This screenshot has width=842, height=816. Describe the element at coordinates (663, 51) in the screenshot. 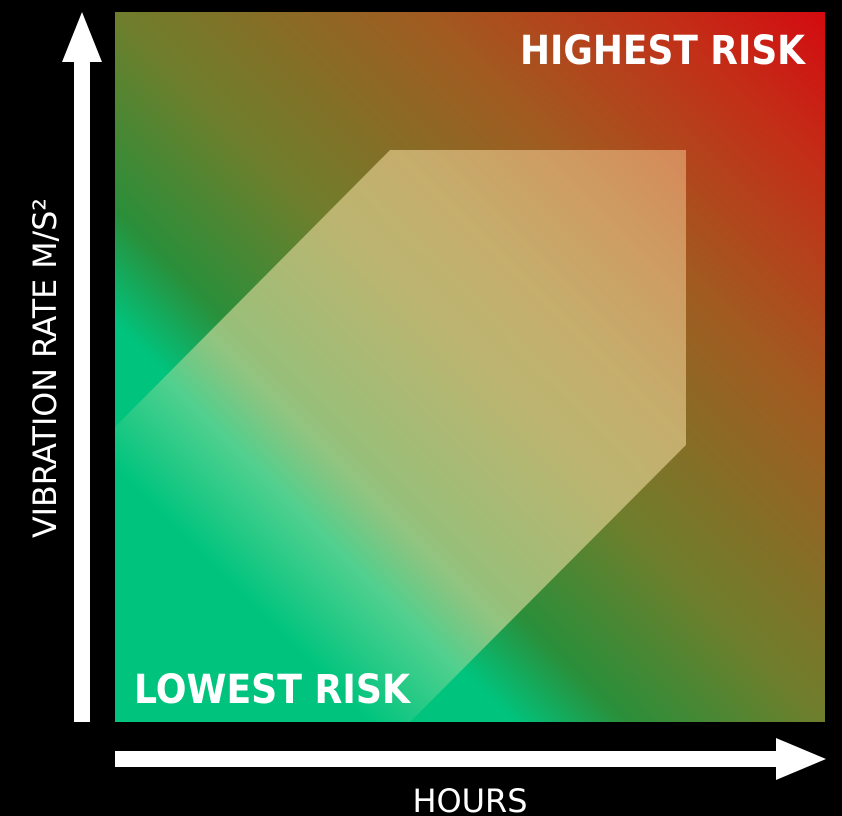

I see `highest-risk-label: HIGHEST RISK` at that location.